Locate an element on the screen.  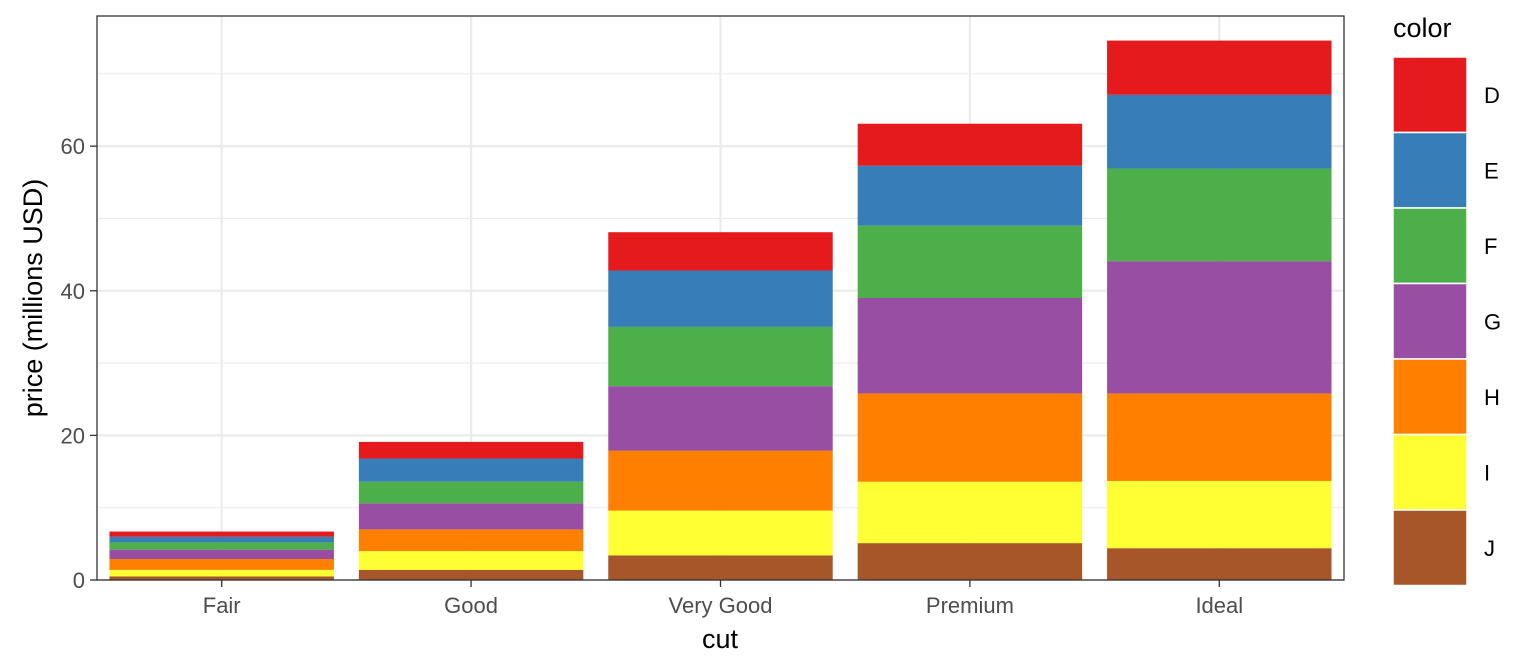
legend-key-i is located at coordinates (1430, 472).